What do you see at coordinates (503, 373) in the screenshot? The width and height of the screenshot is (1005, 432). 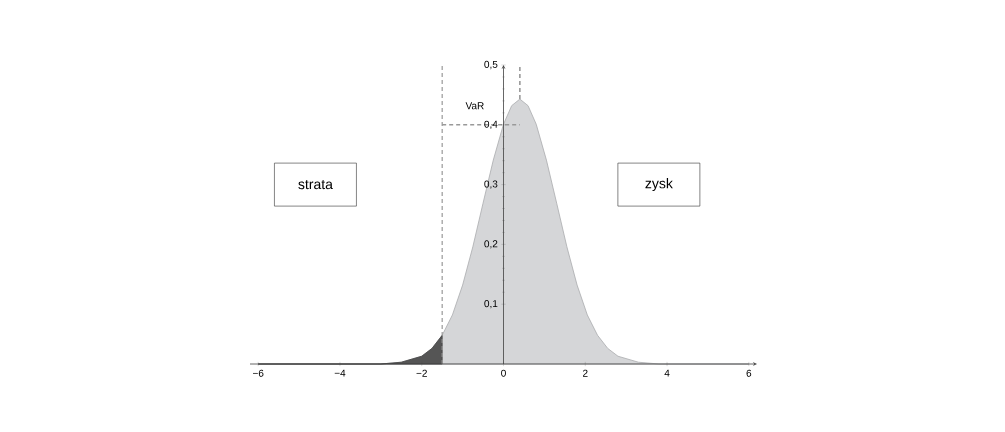 I see `x-tick-label: 0` at bounding box center [503, 373].